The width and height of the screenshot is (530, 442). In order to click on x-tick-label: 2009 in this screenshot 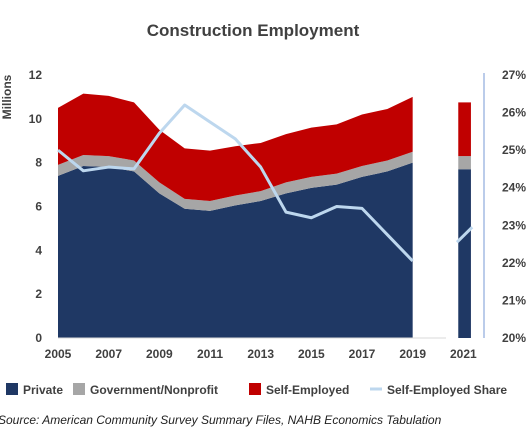, I will do `click(159, 354)`.